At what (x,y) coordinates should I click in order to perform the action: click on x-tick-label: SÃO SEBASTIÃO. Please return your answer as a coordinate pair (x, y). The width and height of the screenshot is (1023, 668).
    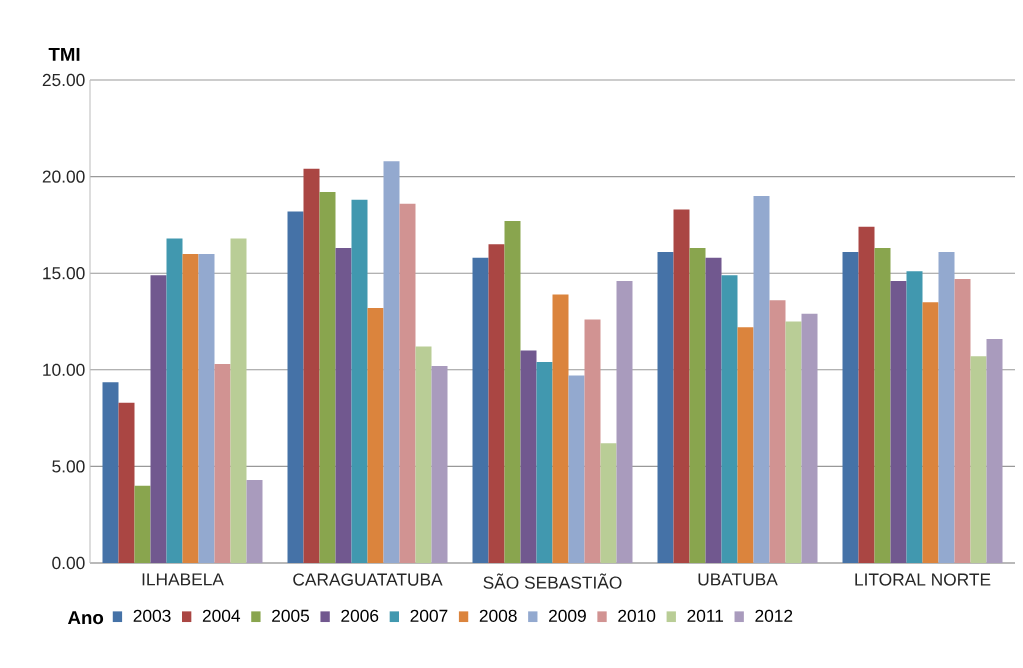
    Looking at the image, I should click on (552, 581).